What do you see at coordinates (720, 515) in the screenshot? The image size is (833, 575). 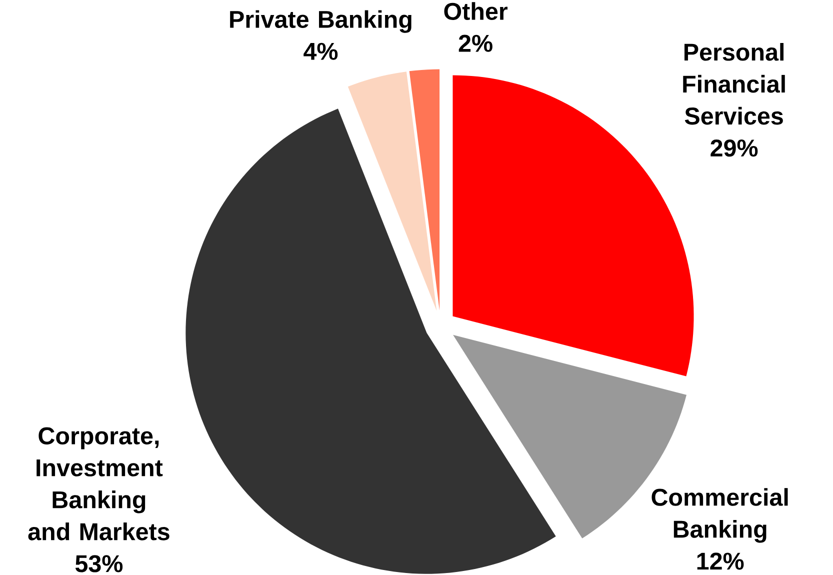 I see `slice-label: Commercial Banking` at bounding box center [720, 515].